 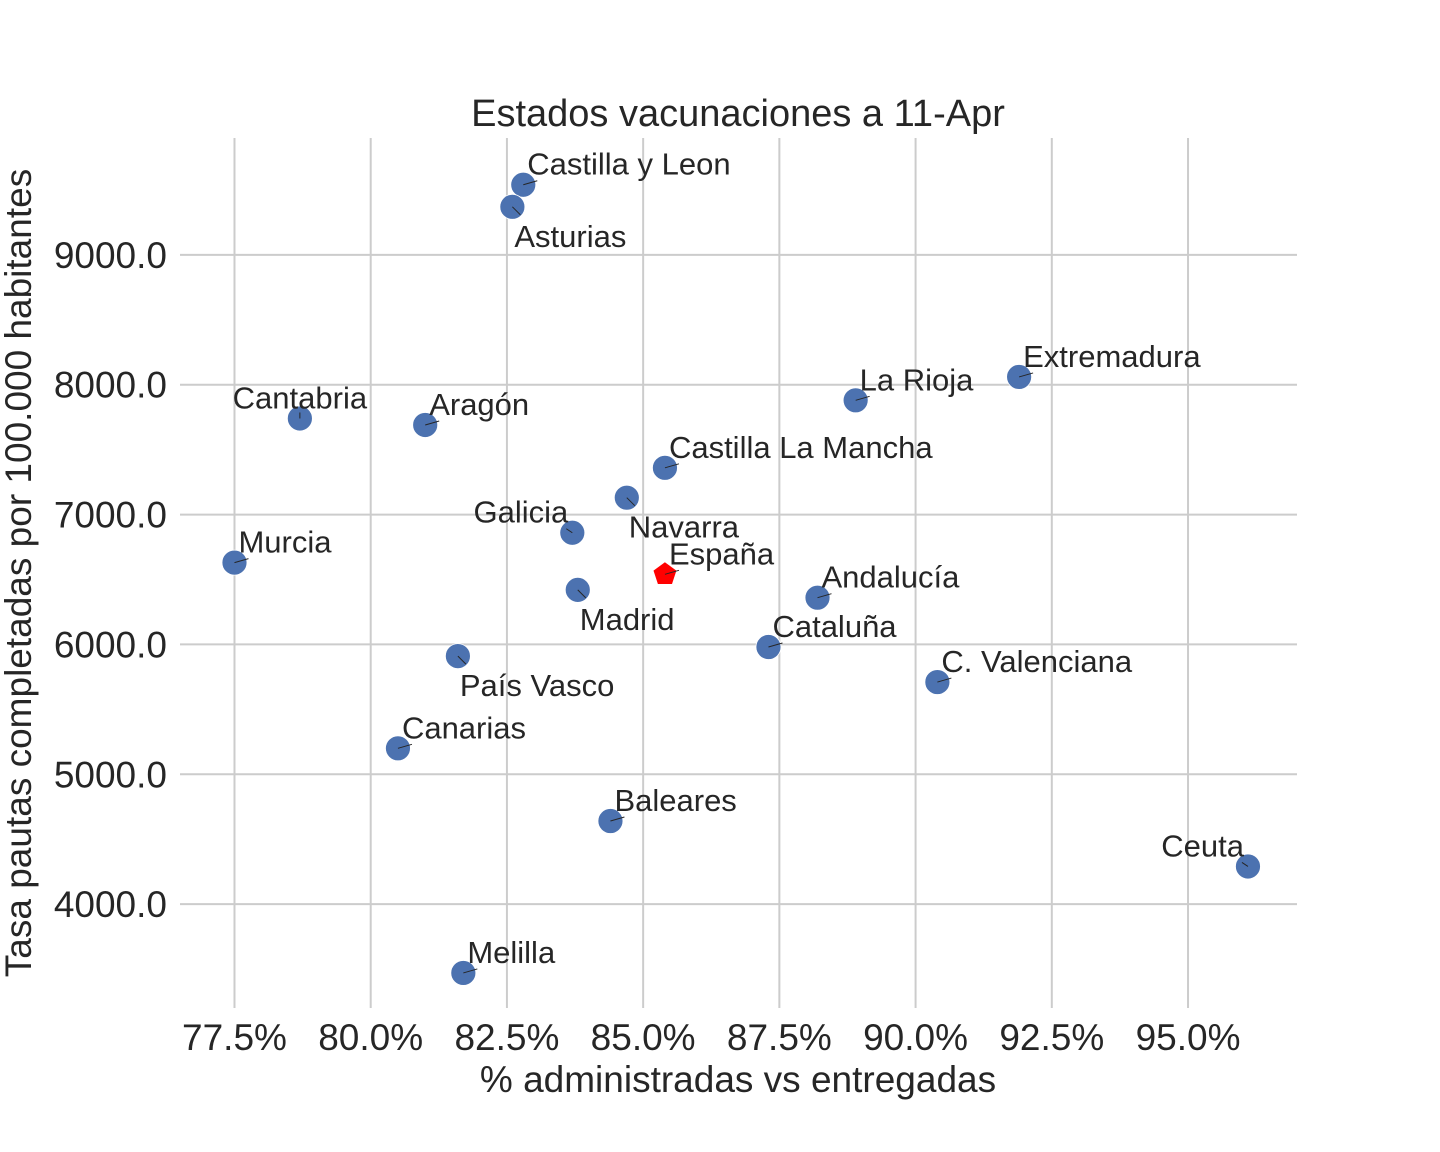 What do you see at coordinates (628, 164) in the screenshot?
I see `point-label: Castilla y Leon` at bounding box center [628, 164].